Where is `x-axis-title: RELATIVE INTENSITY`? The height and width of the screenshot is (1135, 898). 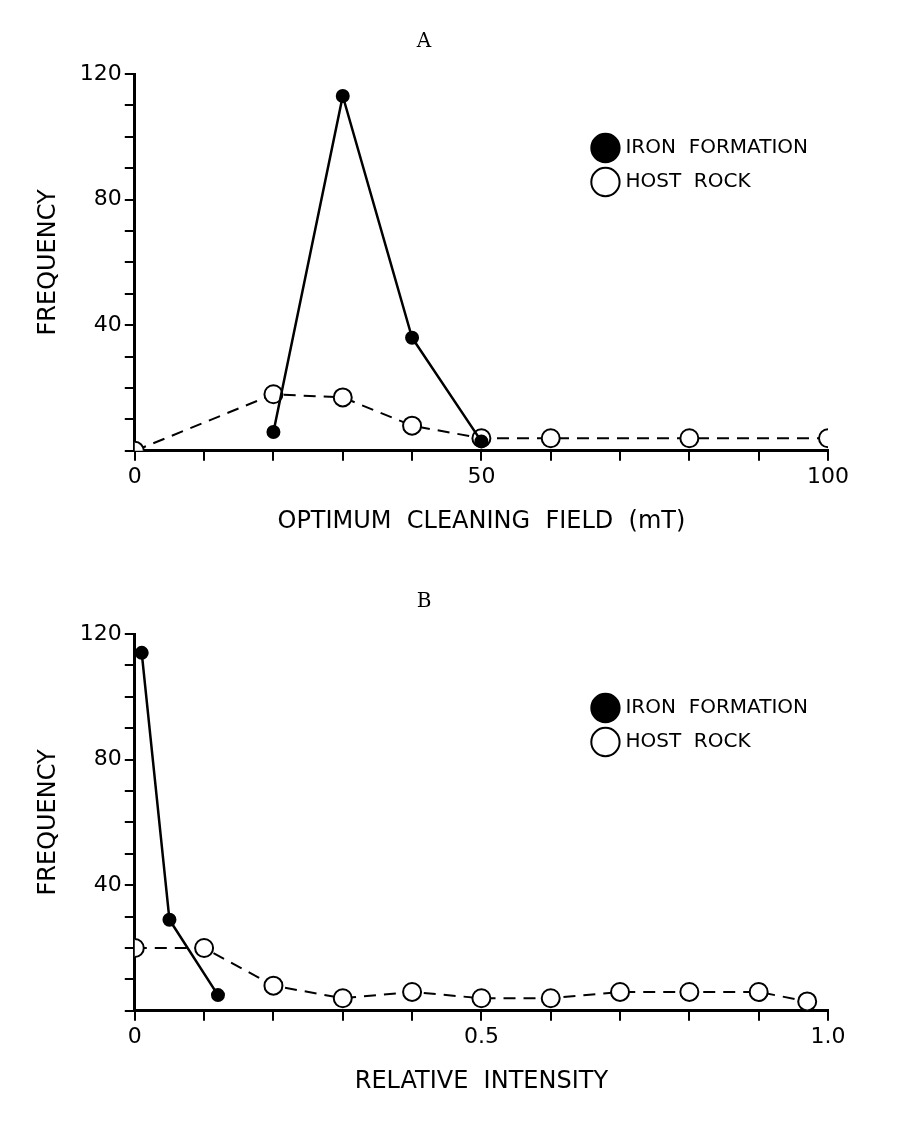 x-axis-title: RELATIVE INTENSITY is located at coordinates (481, 1079).